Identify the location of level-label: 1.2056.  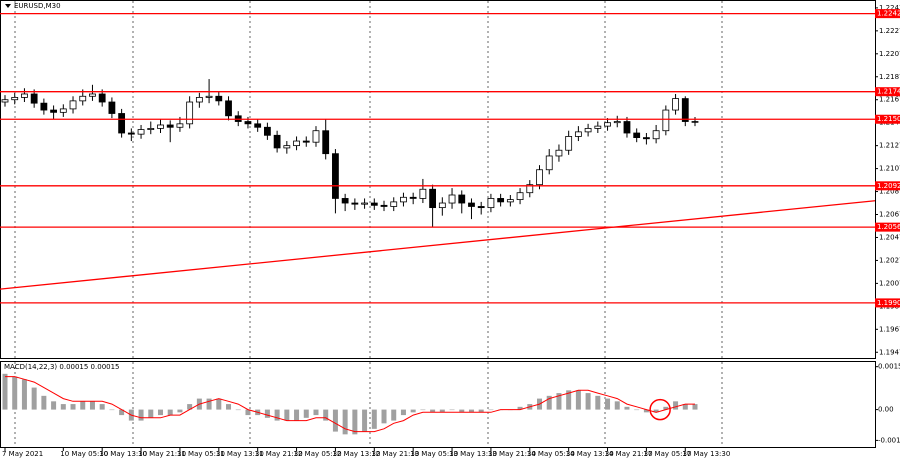
(888, 227).